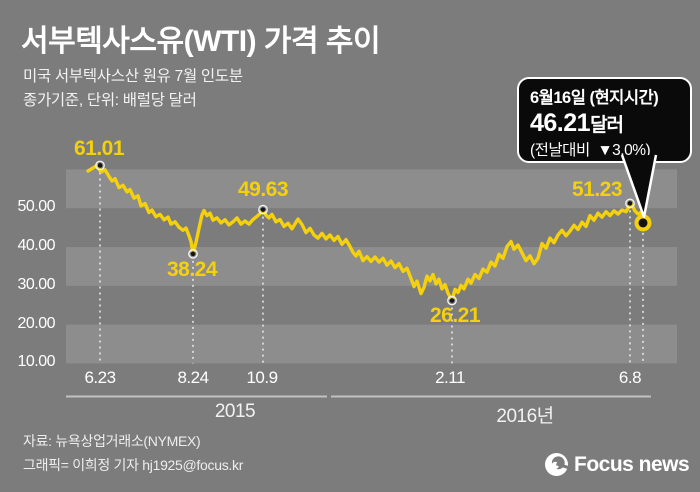 The height and width of the screenshot is (492, 700). I want to click on subtitle-contract: 미국 서부텍사스산 원유 7월 인도분, so click(133, 76).